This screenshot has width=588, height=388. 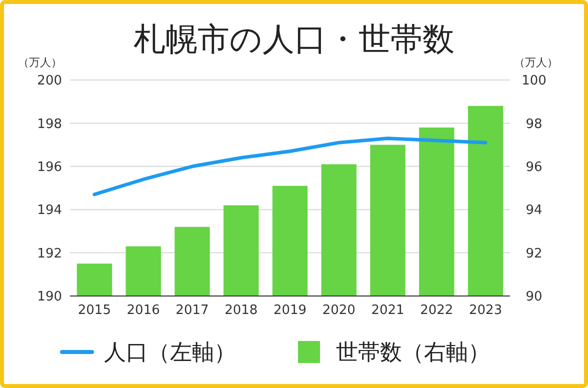 I want to click on x-tick-label: 2017, so click(x=192, y=310).